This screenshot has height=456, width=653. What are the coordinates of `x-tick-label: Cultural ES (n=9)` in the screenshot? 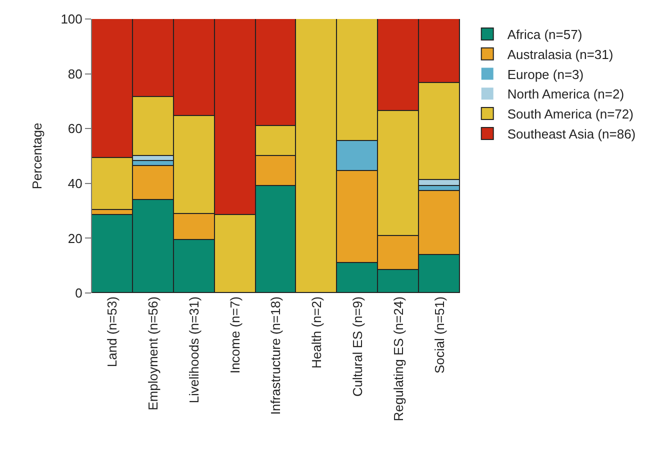 It's located at (358, 346).